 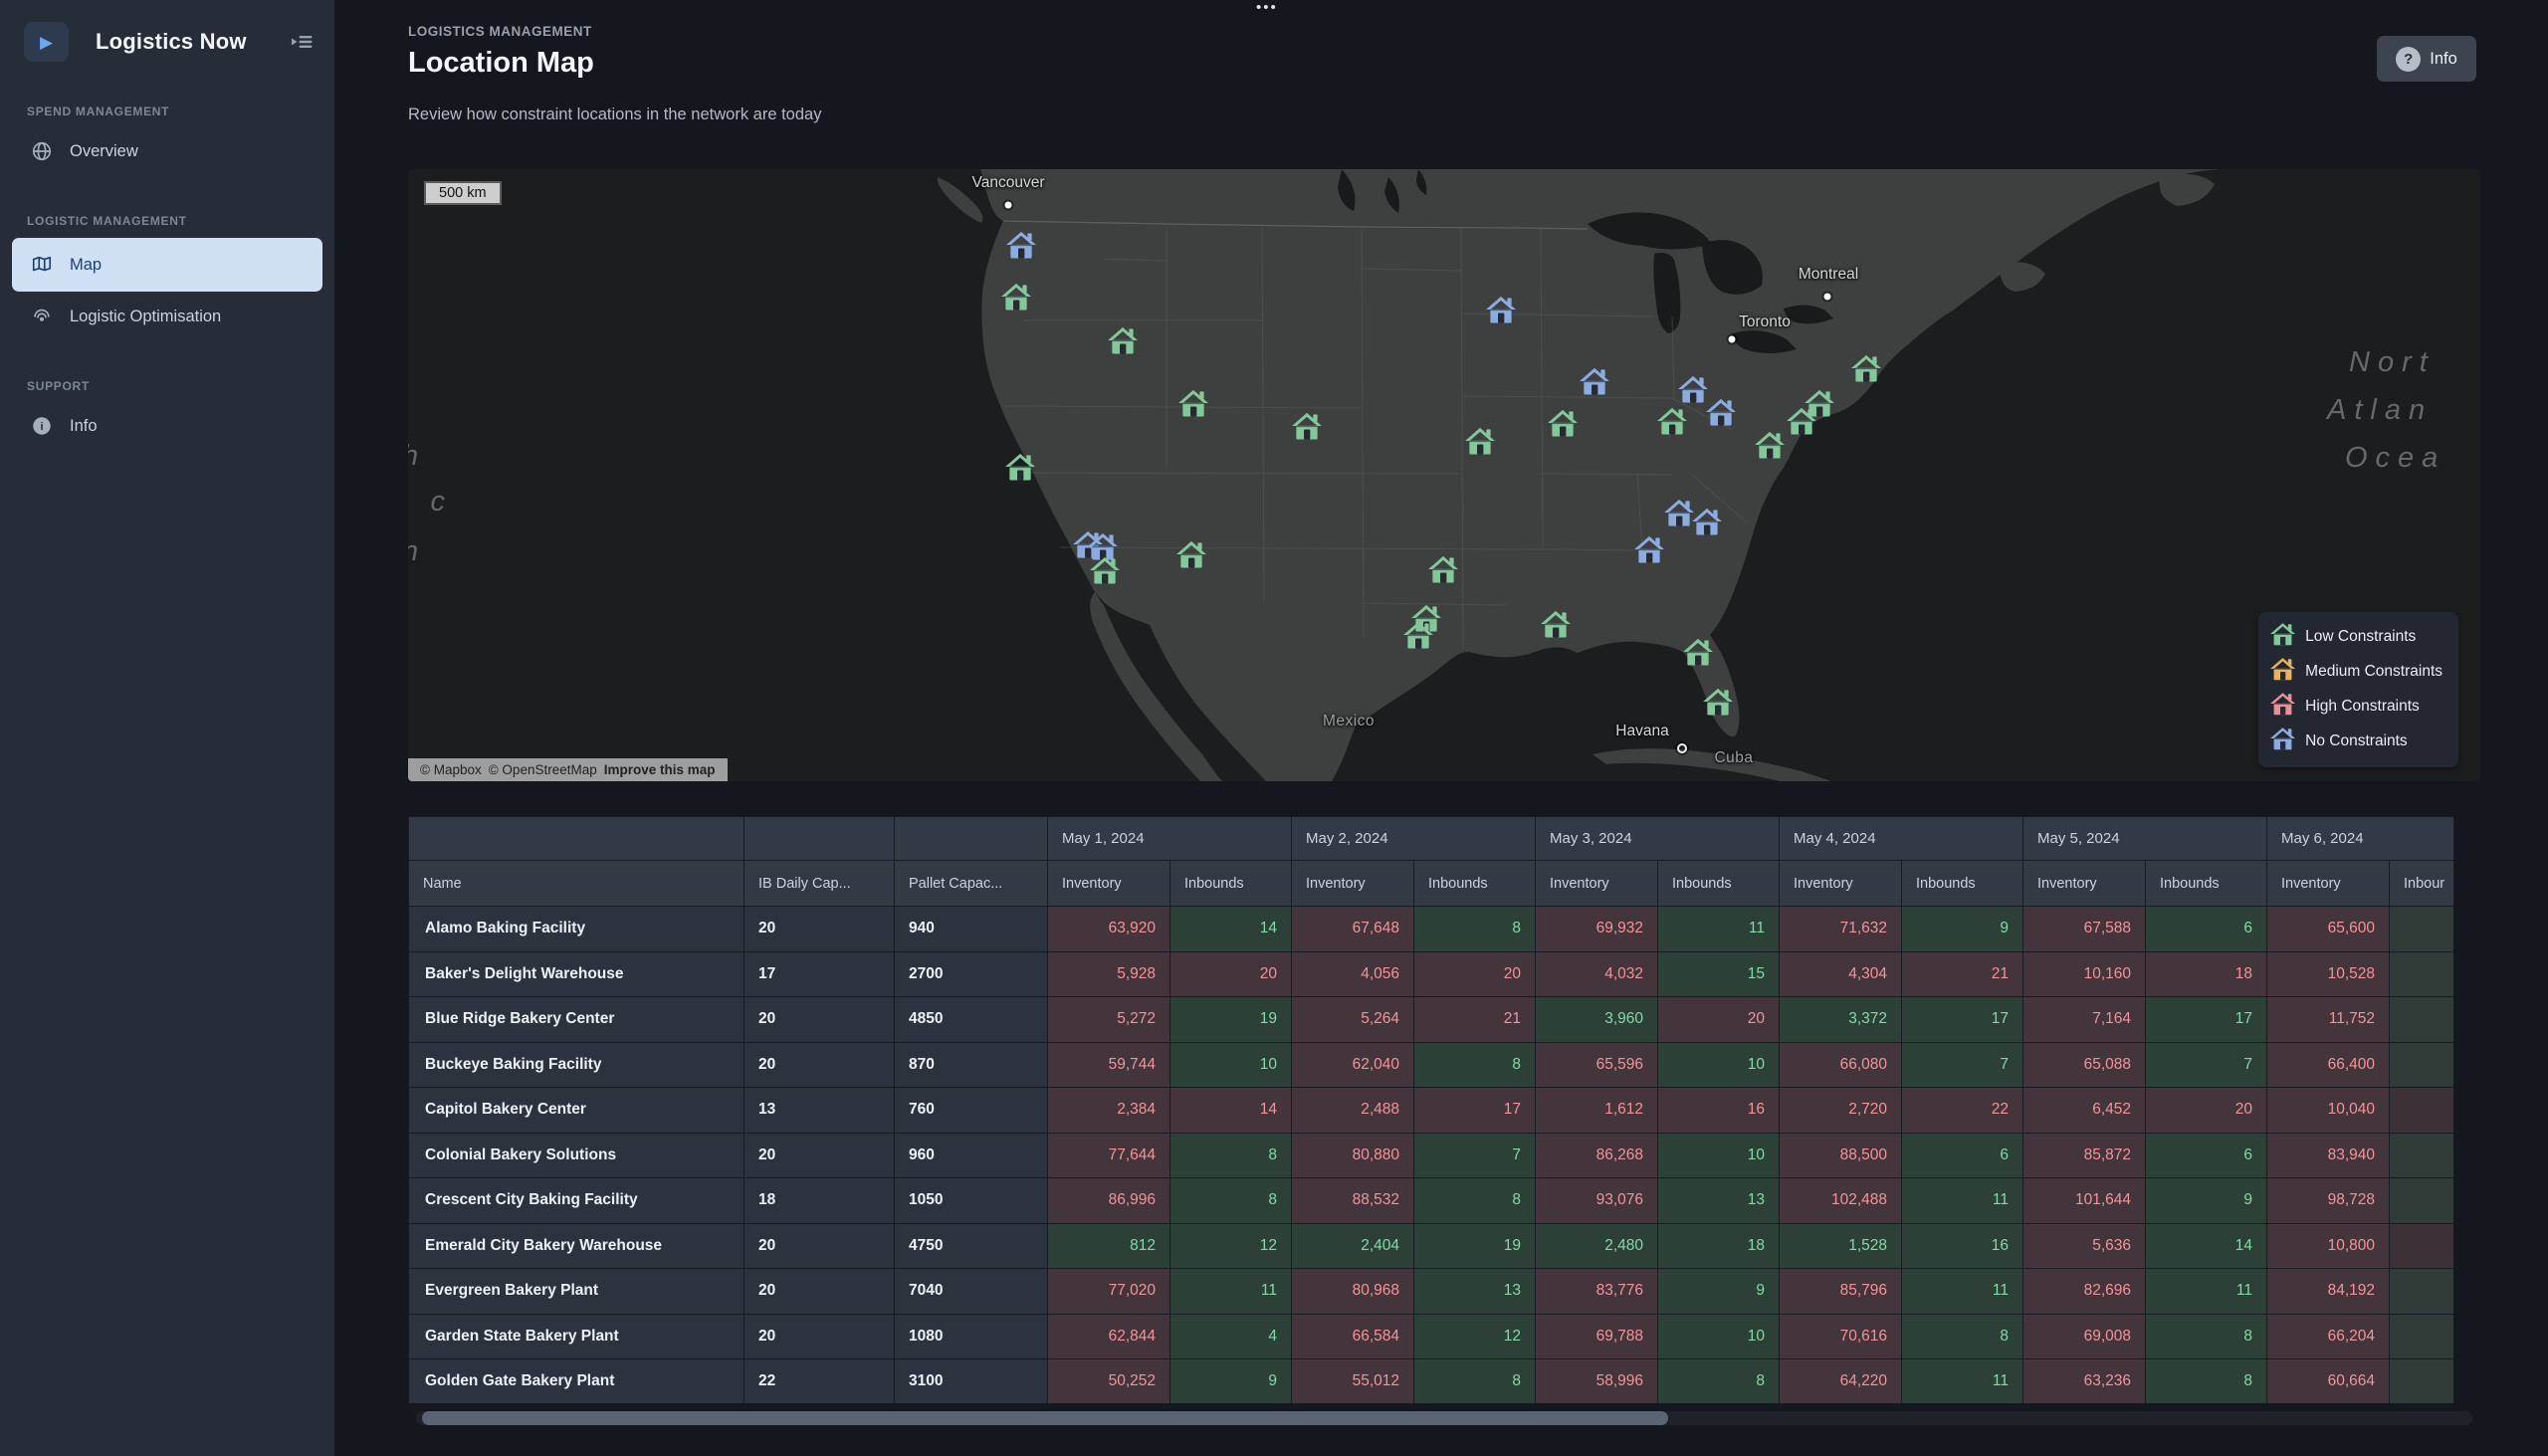 What do you see at coordinates (1596, 1291) in the screenshot?
I see `inventory-cell: 83,776` at bounding box center [1596, 1291].